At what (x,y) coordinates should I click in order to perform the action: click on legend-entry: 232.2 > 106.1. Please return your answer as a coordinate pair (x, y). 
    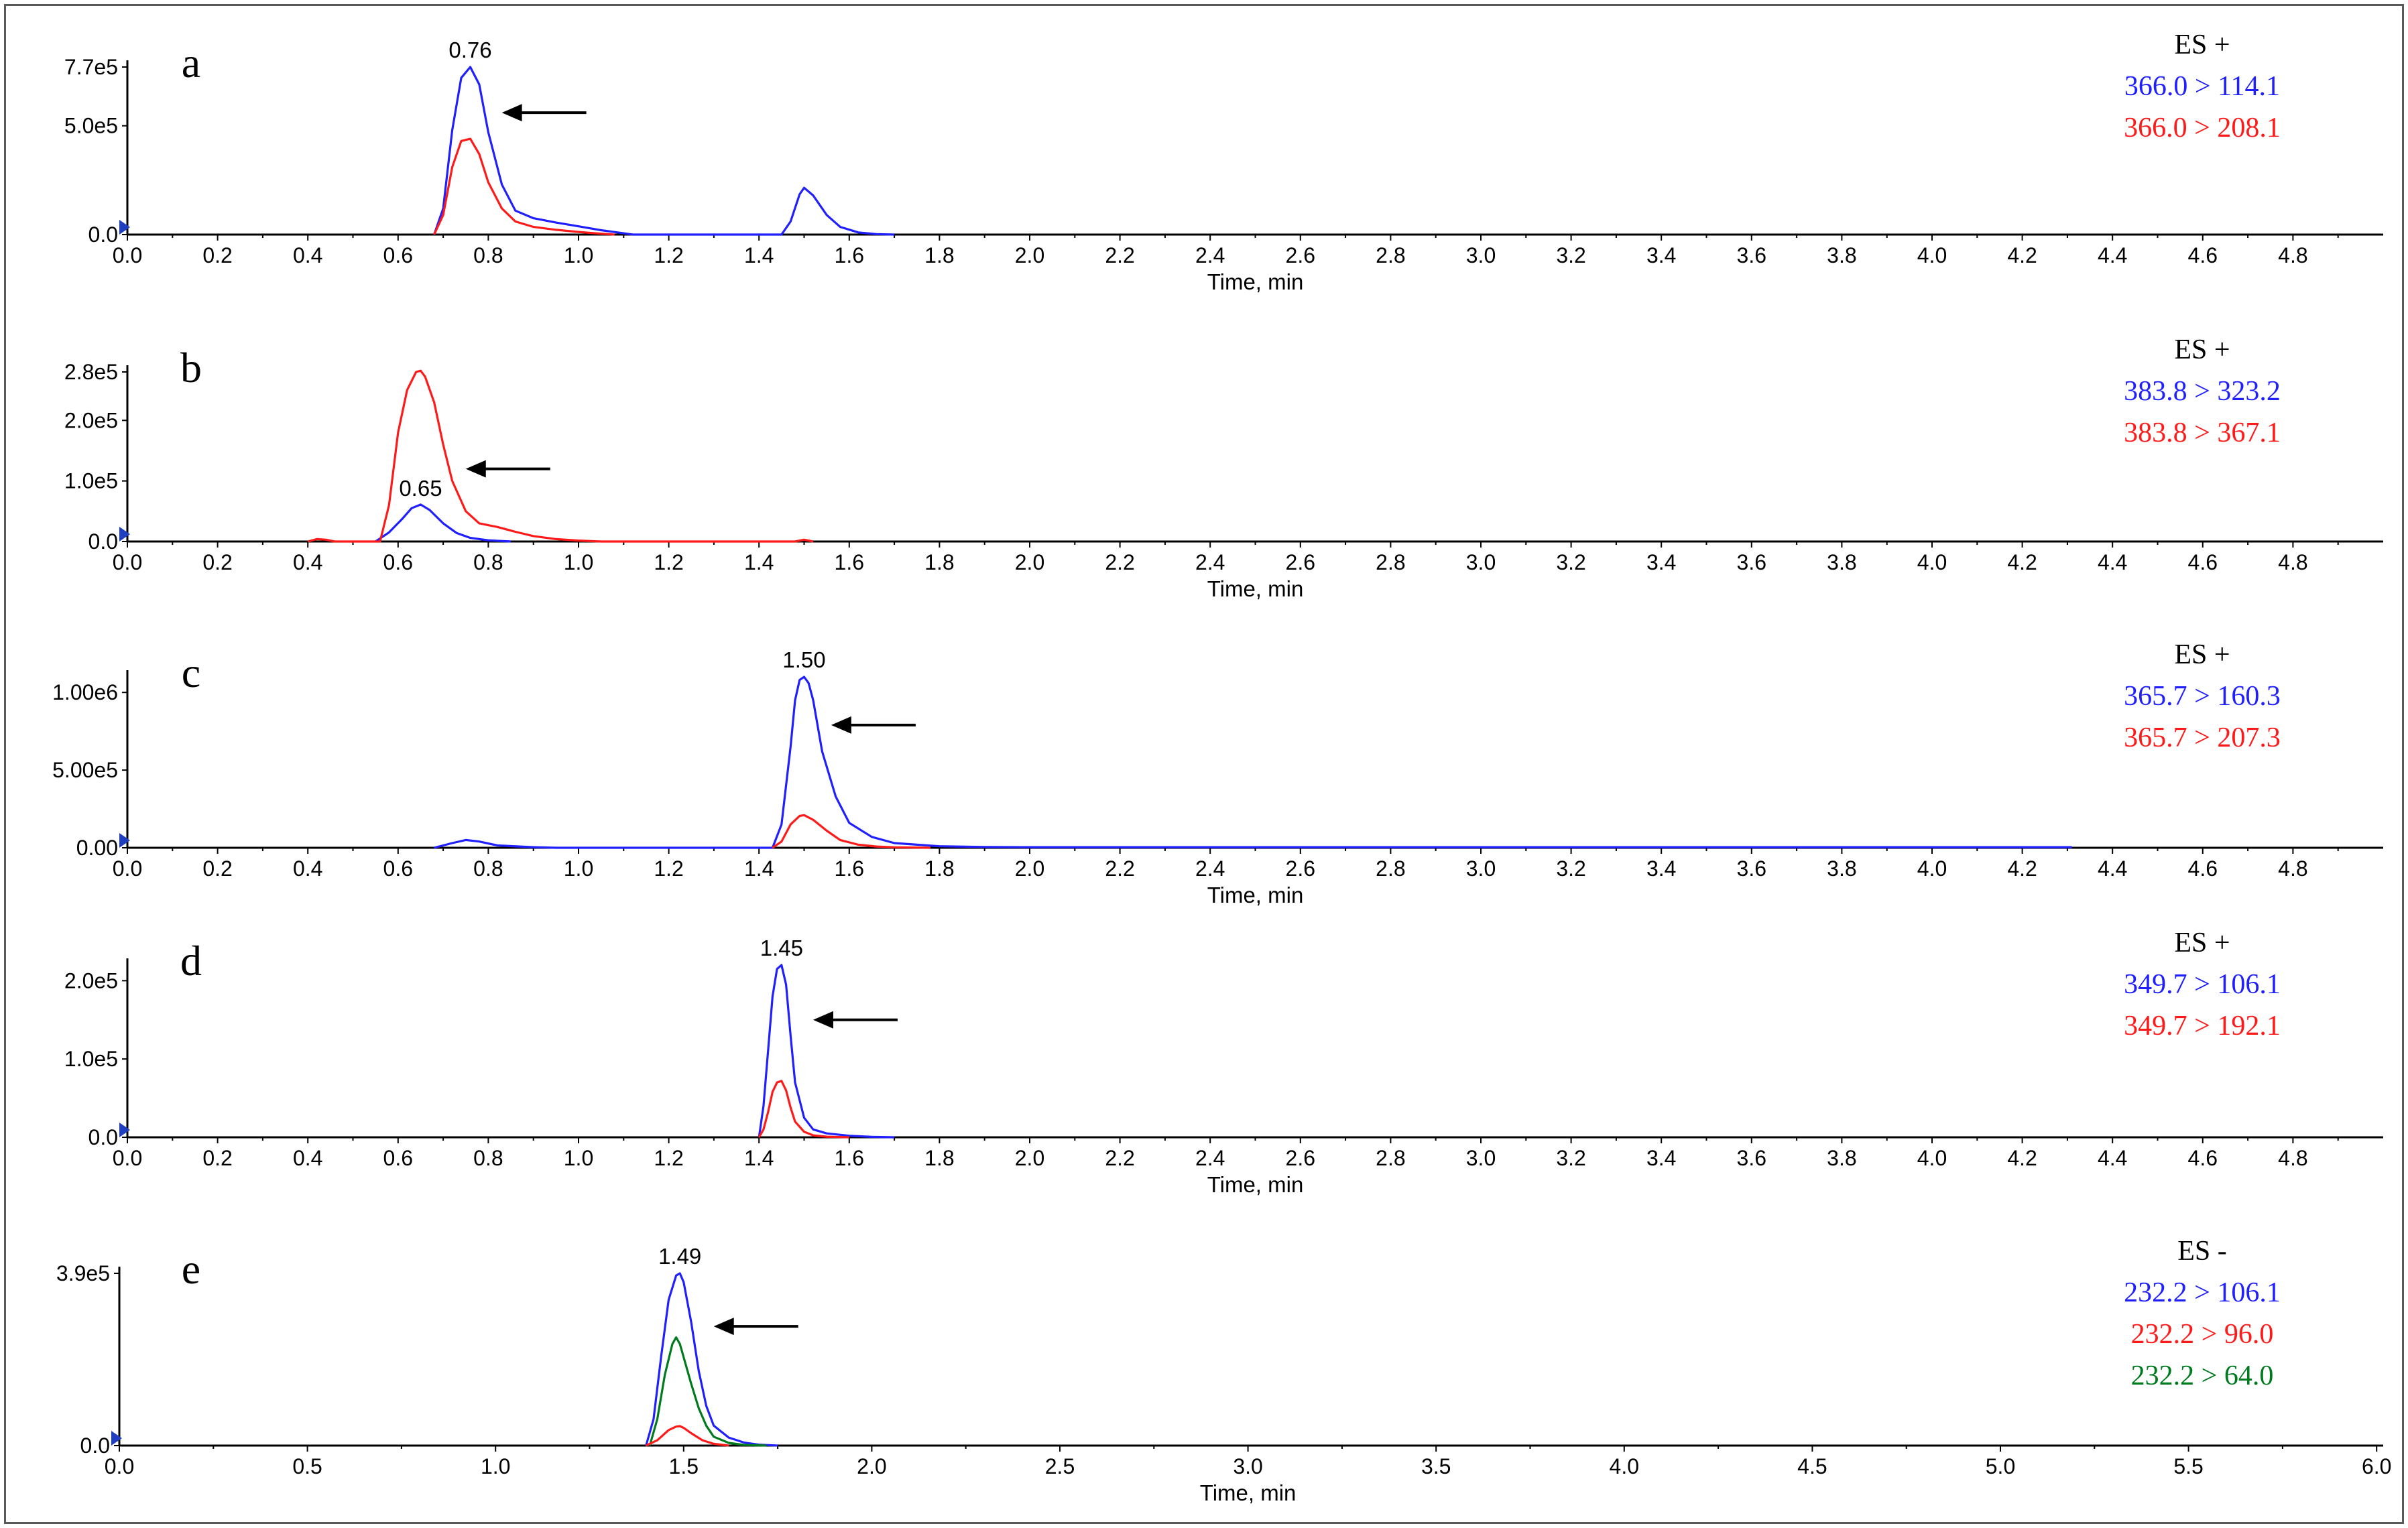
    Looking at the image, I should click on (2202, 1292).